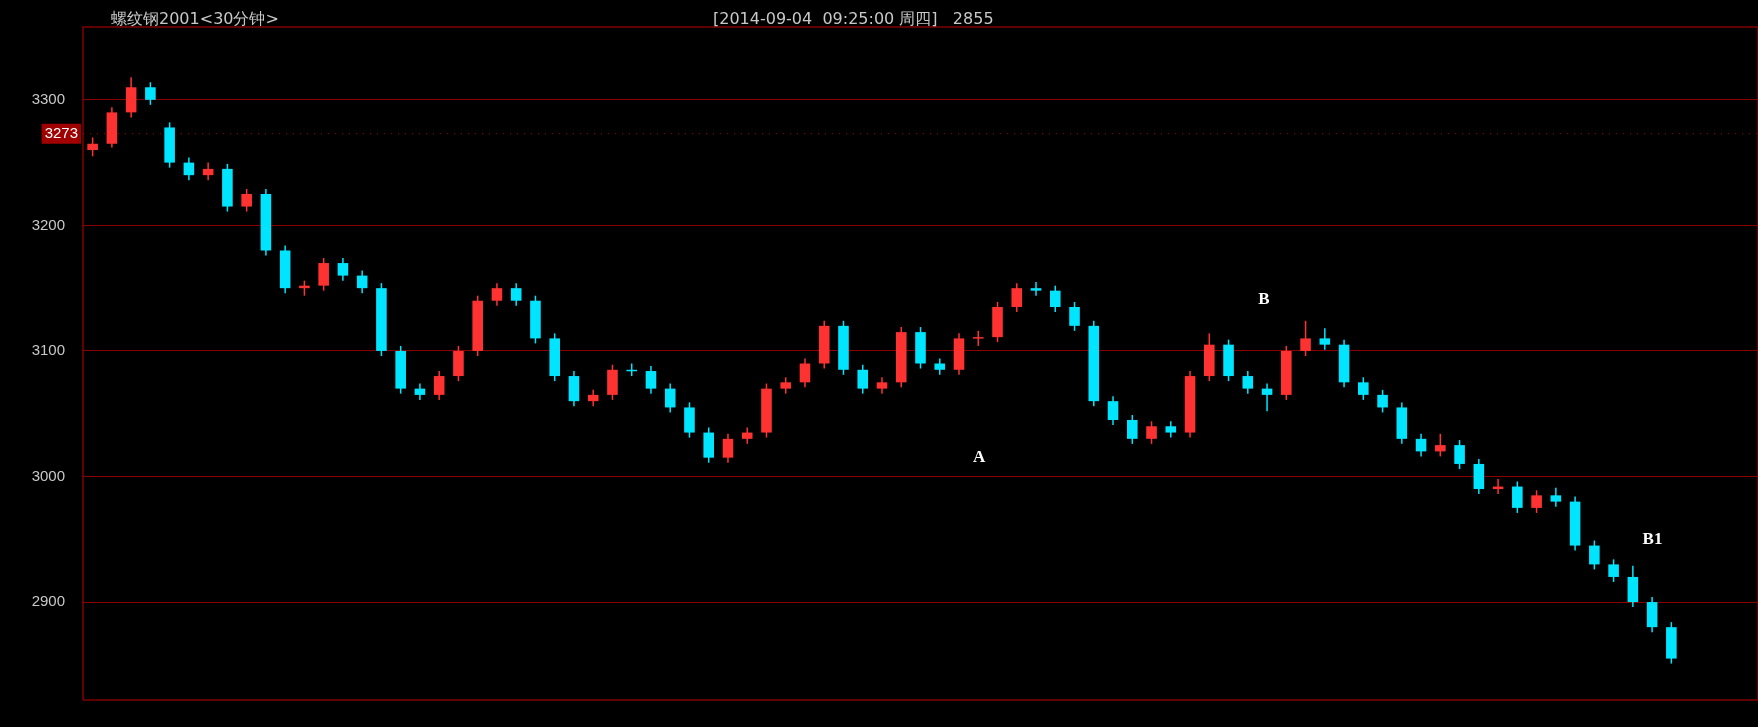 Image resolution: width=1758 pixels, height=727 pixels. I want to click on ref-line-label: 3273, so click(61, 132).